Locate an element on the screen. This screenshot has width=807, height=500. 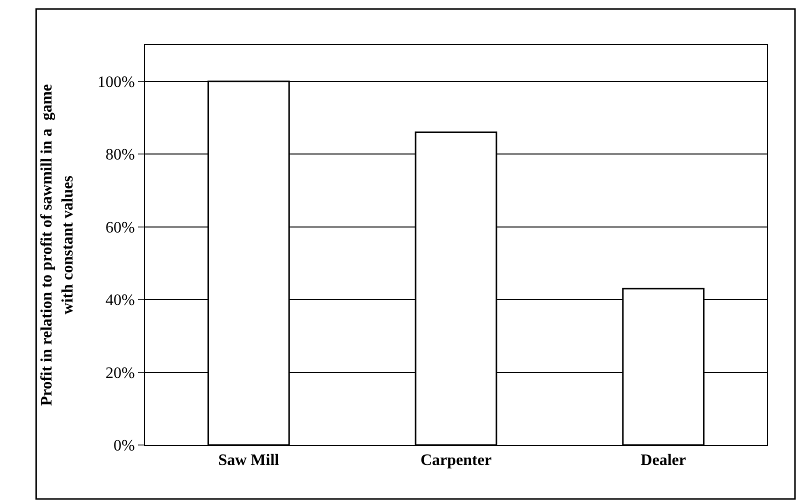
x-tick-label: Dealer is located at coordinates (663, 461).